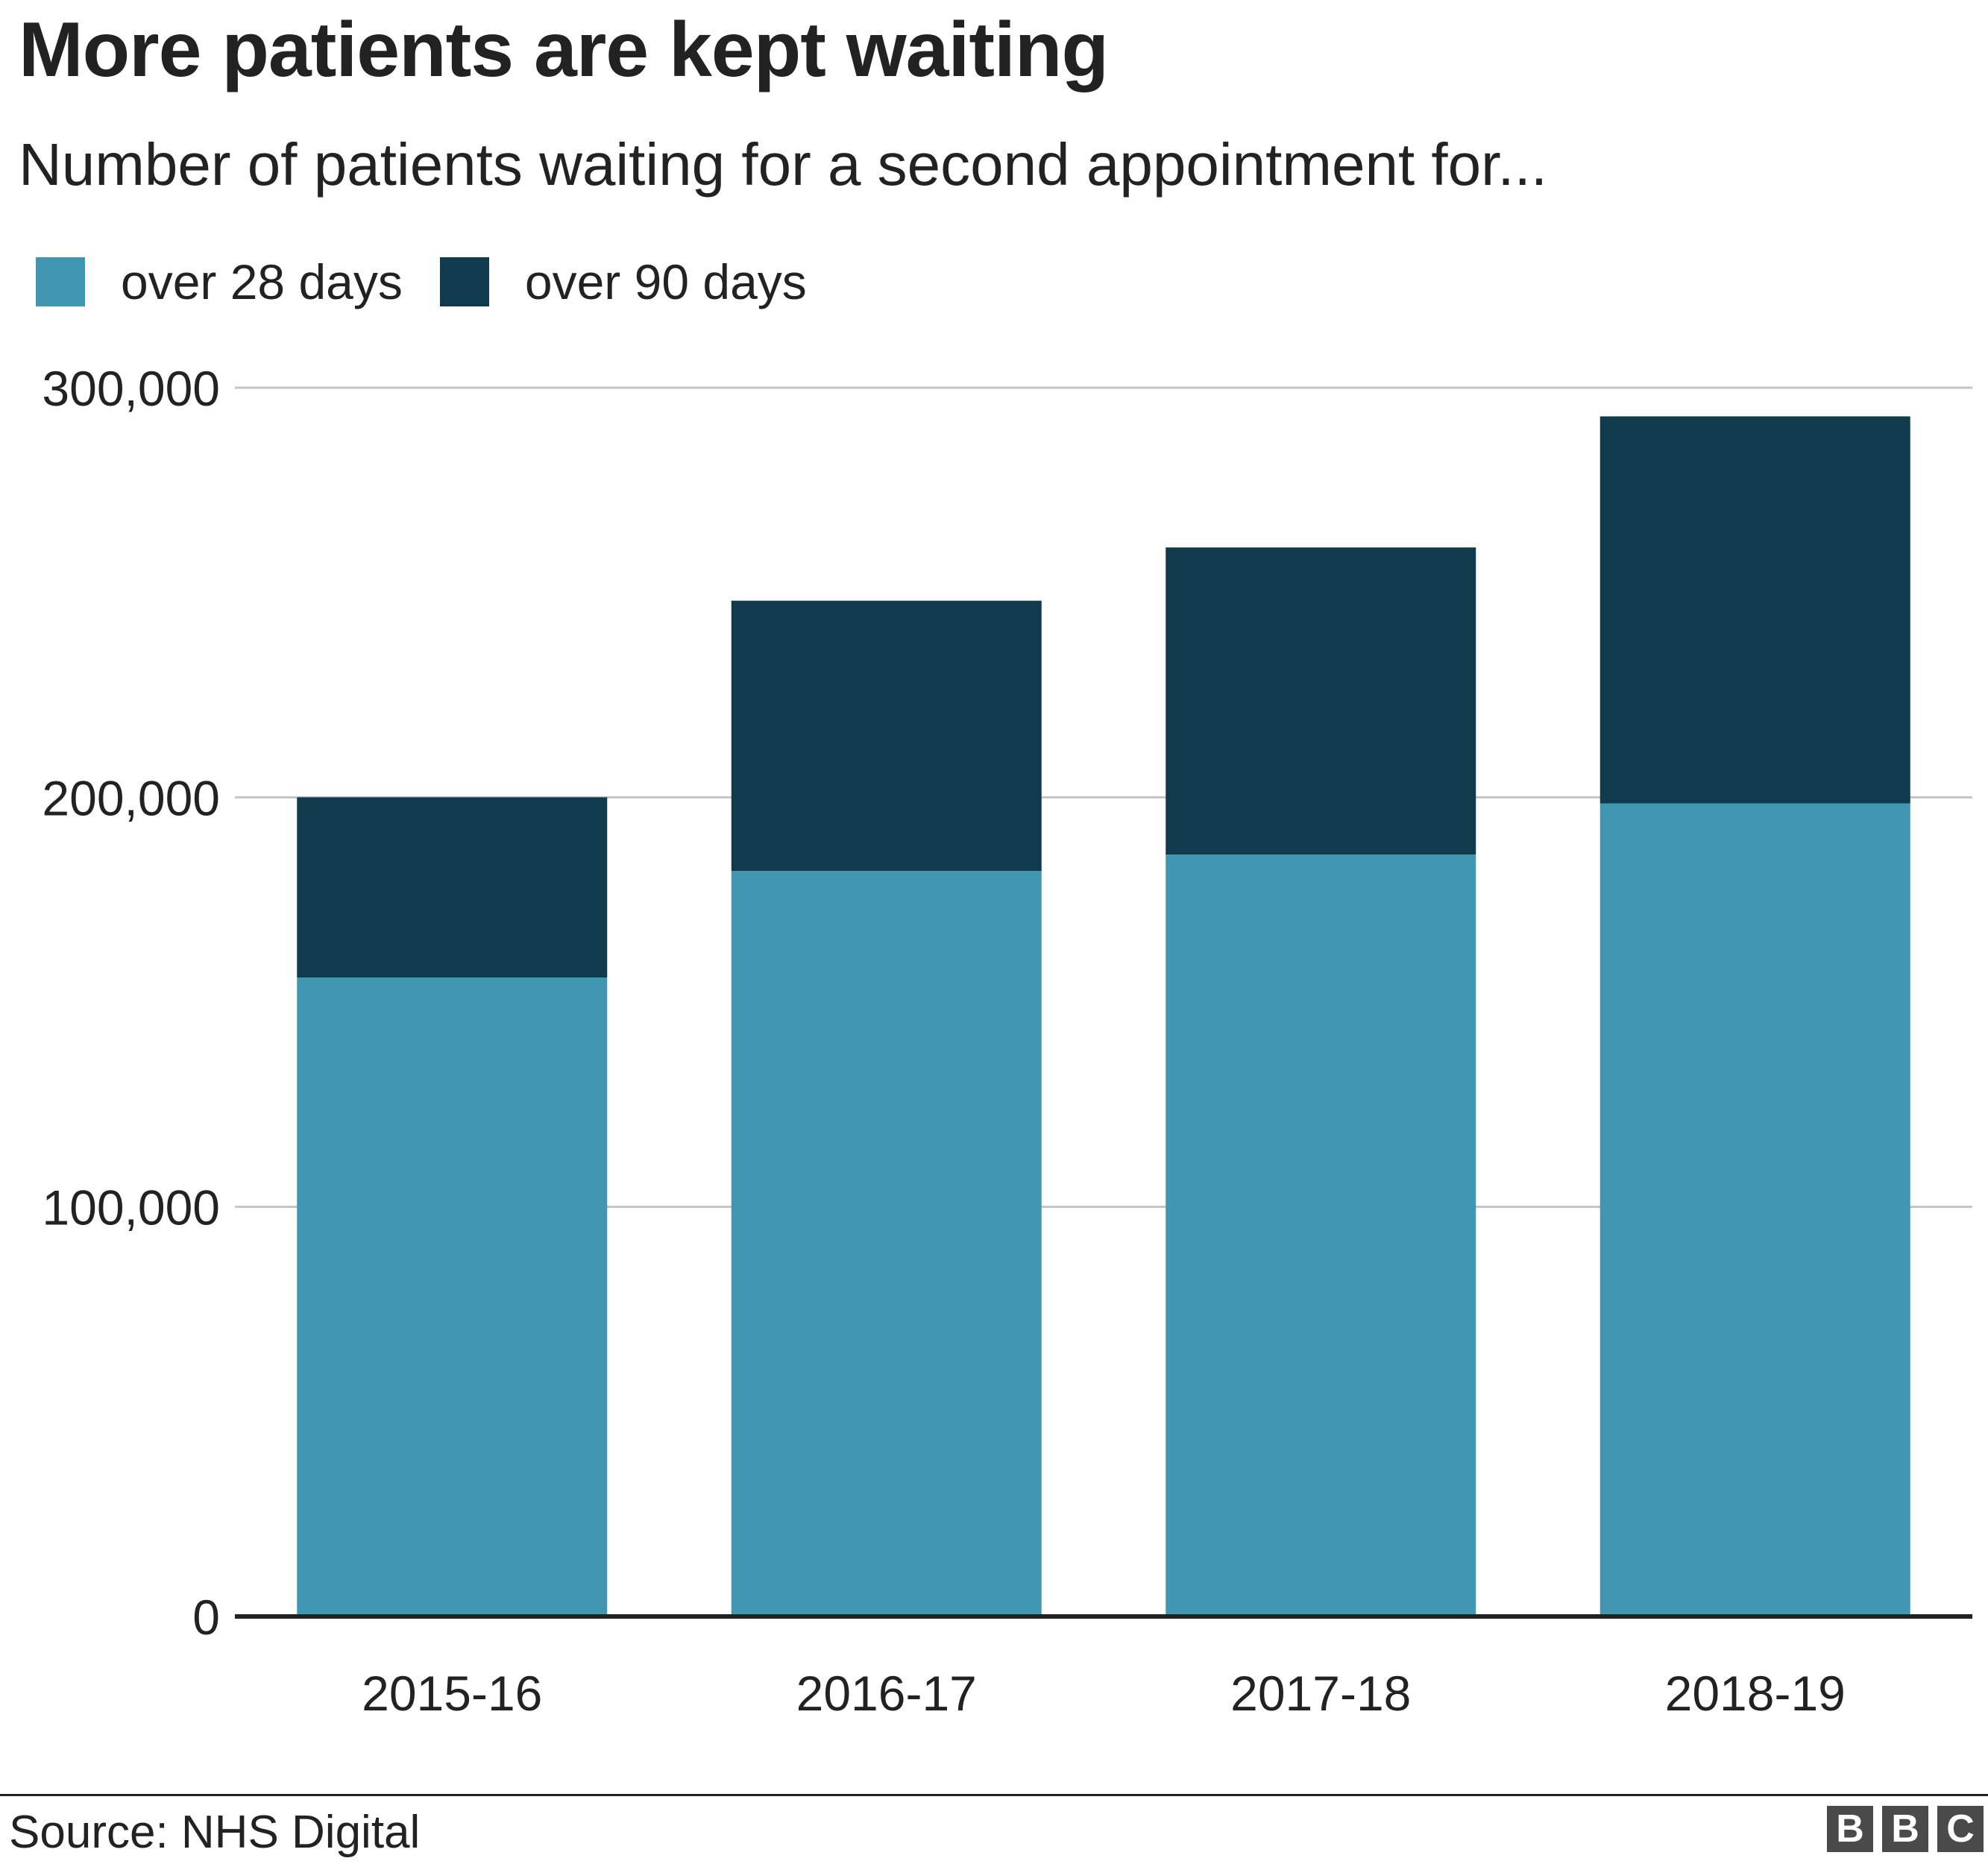 This screenshot has height=1864, width=1988. Describe the element at coordinates (464, 281) in the screenshot. I see `legend-swatch-over-90-days` at that location.